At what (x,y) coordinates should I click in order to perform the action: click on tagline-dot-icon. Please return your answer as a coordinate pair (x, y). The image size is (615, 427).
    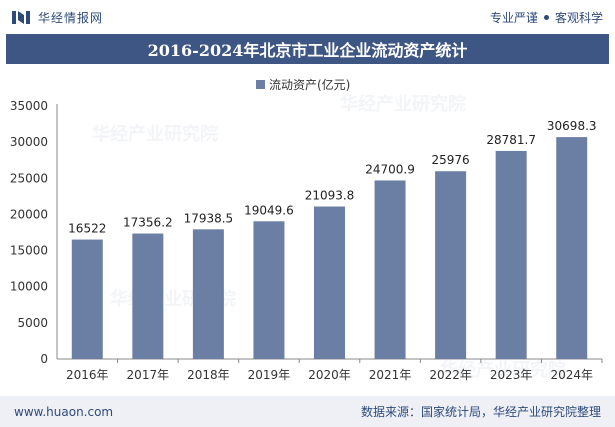
    Looking at the image, I should click on (546, 17).